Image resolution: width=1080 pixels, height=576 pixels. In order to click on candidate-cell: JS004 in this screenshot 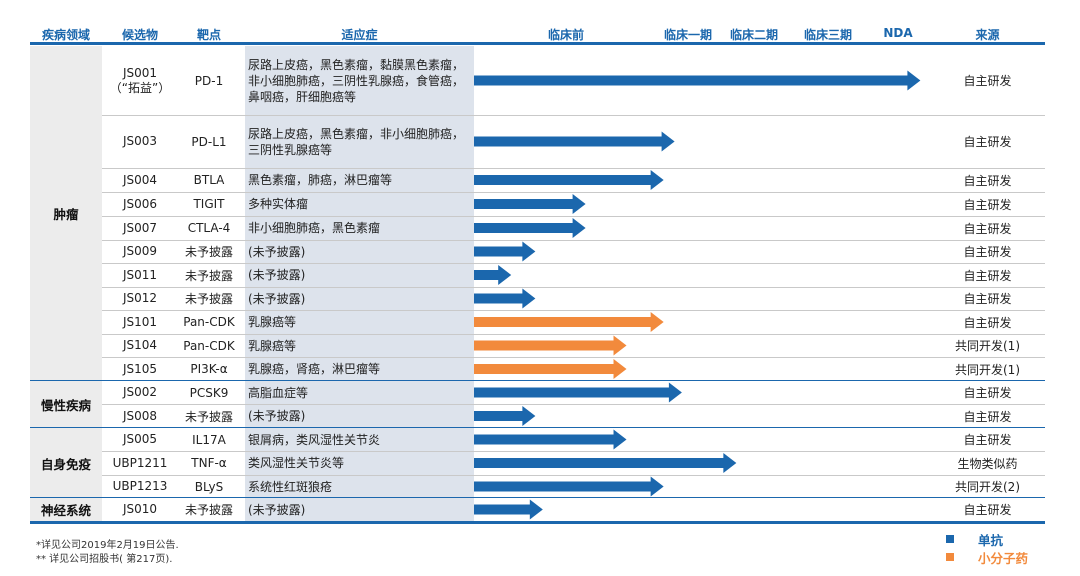, I will do `click(140, 179)`.